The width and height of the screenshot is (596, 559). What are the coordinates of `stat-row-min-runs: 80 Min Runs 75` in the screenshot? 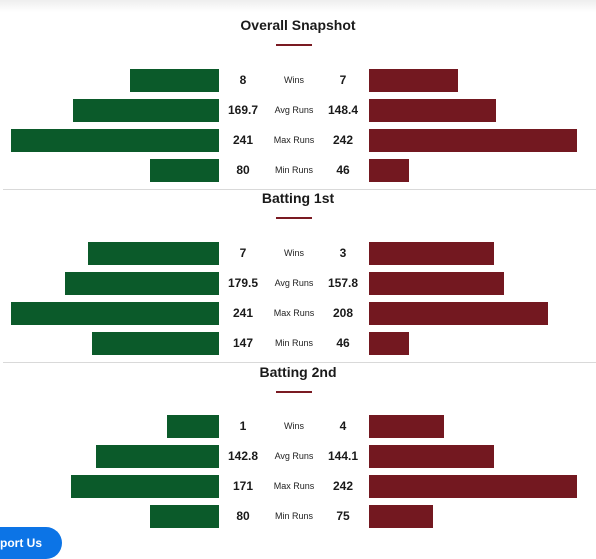 It's located at (298, 517).